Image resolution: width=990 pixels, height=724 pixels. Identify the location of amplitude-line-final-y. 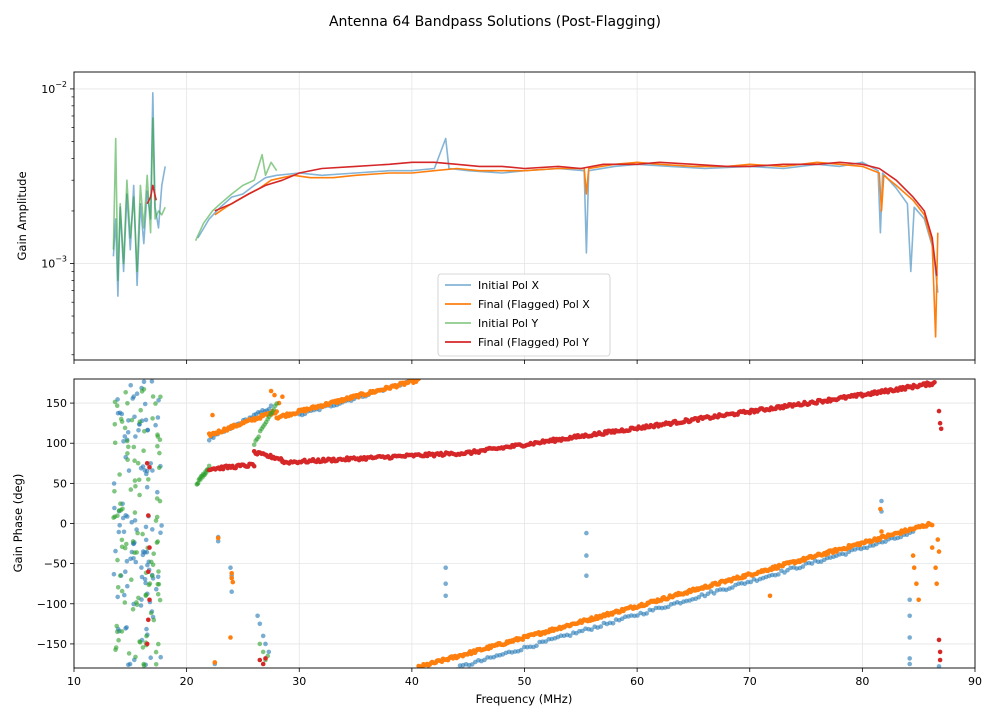
(576, 218).